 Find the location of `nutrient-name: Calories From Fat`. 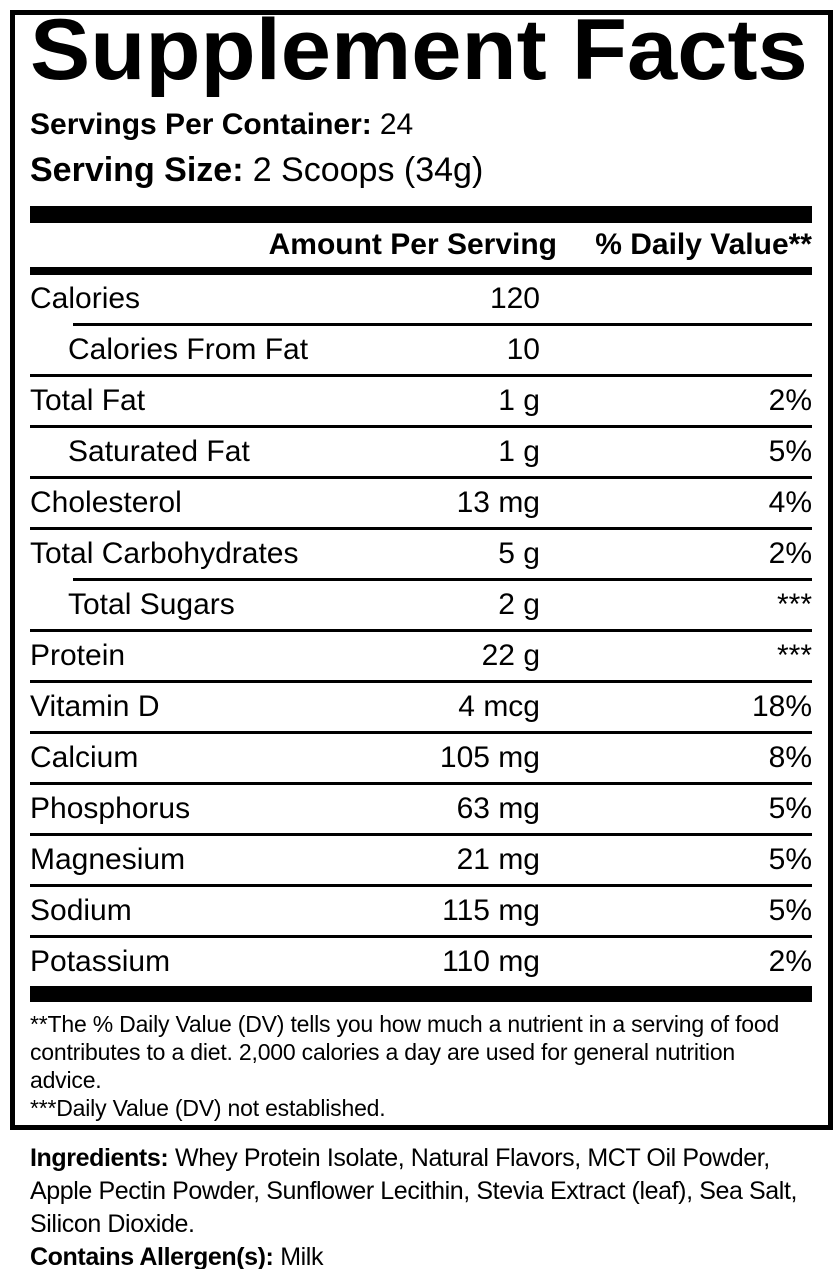

nutrient-name: Calories From Fat is located at coordinates (188, 349).